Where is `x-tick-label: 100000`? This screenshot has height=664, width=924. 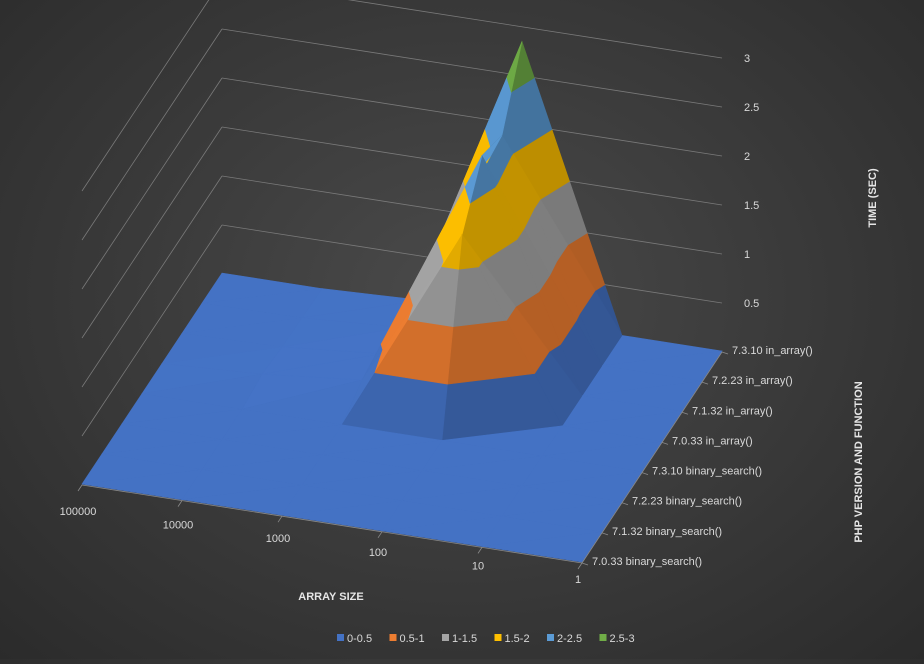
x-tick-label: 100000 is located at coordinates (78, 512).